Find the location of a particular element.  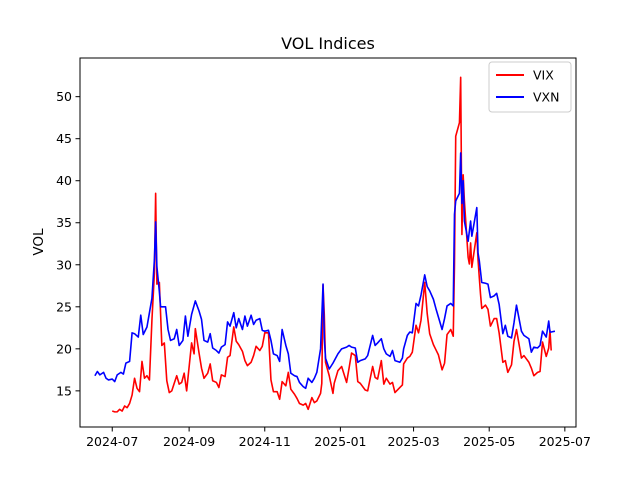

chart-title: VOL Indices is located at coordinates (328, 43).